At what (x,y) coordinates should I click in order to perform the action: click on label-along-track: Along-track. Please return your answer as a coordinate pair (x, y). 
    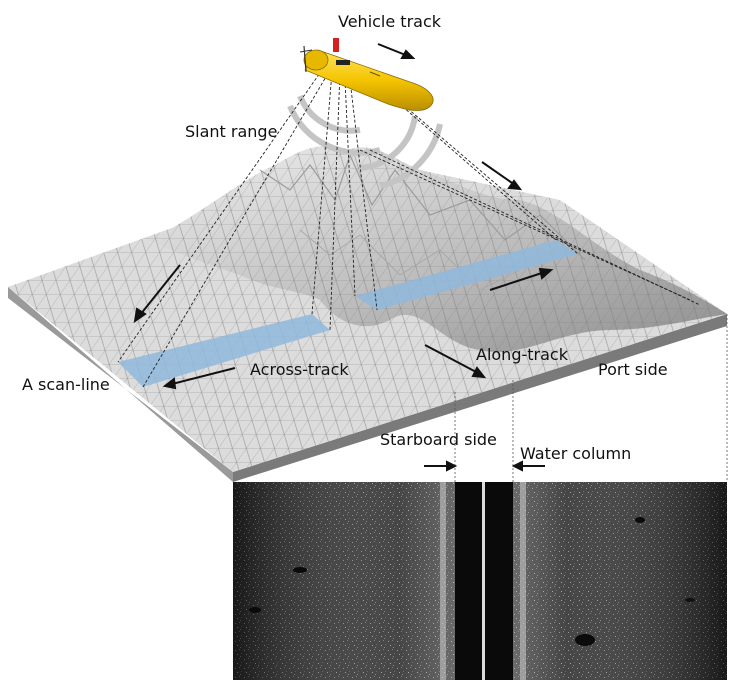
    Looking at the image, I should click on (522, 354).